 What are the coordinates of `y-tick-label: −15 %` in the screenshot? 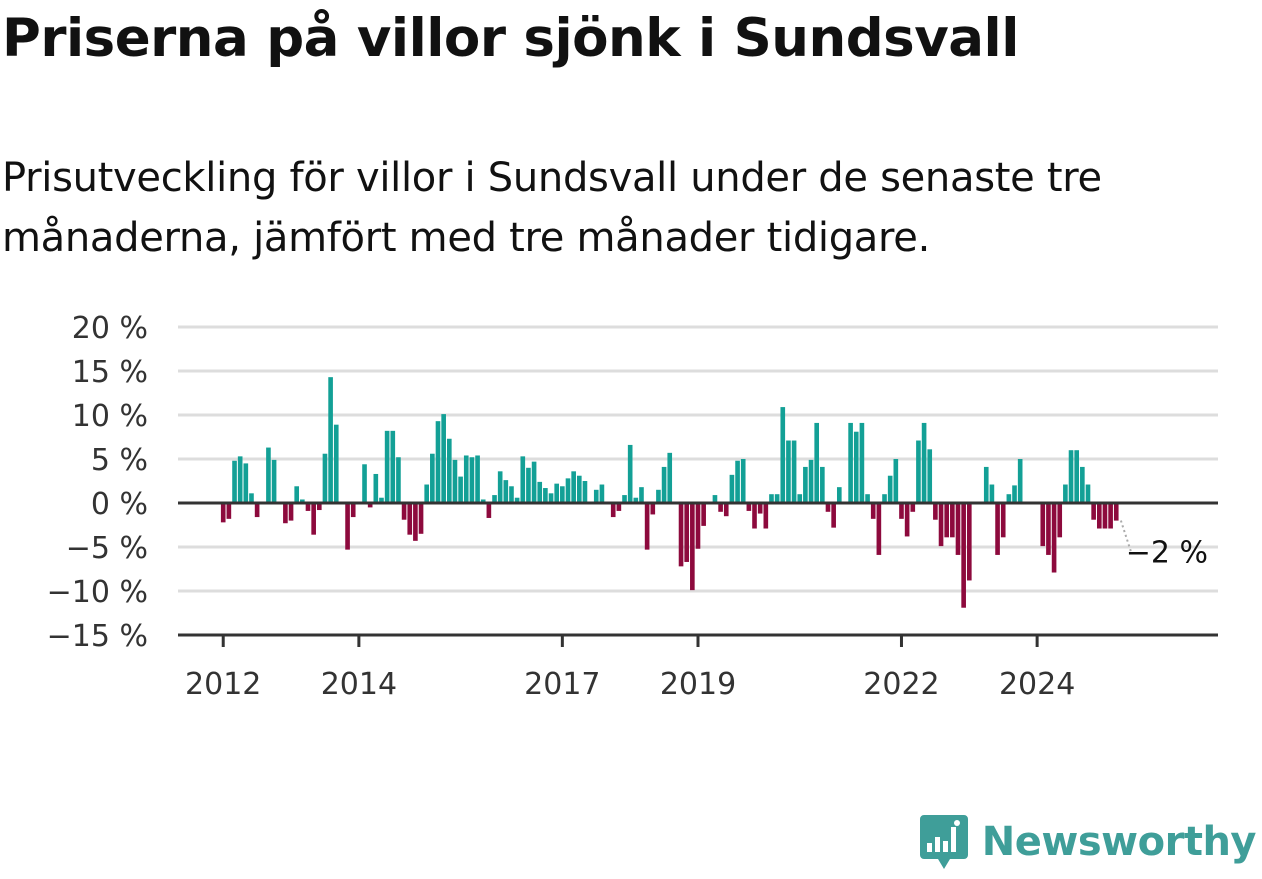 It's located at (97, 636).